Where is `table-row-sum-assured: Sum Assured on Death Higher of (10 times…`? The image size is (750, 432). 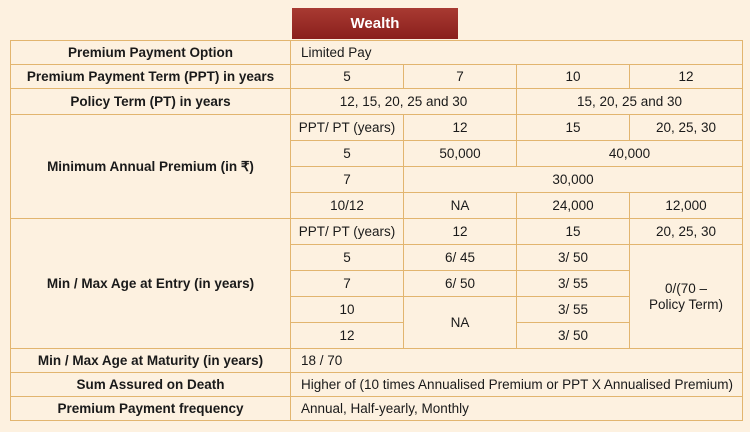 table-row-sum-assured: Sum Assured on Death Higher of (10 times… is located at coordinates (377, 384).